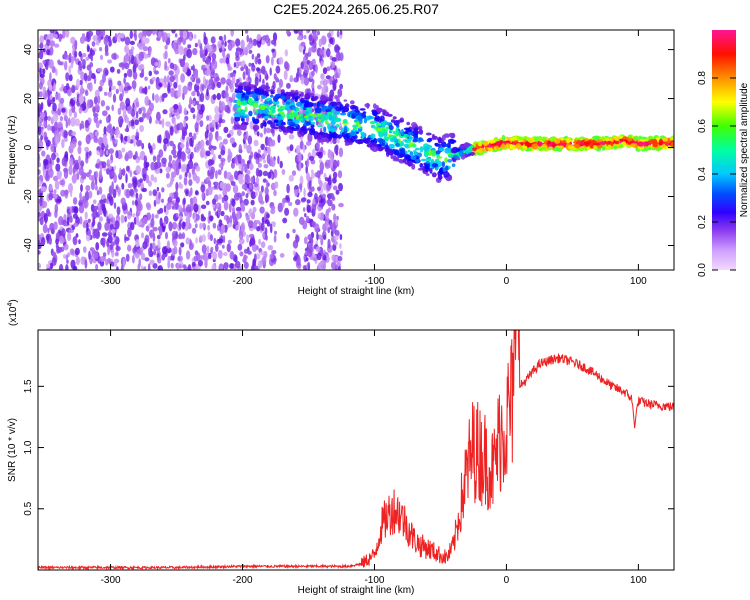  I want to click on snr-x-tick-label: 100, so click(638, 580).